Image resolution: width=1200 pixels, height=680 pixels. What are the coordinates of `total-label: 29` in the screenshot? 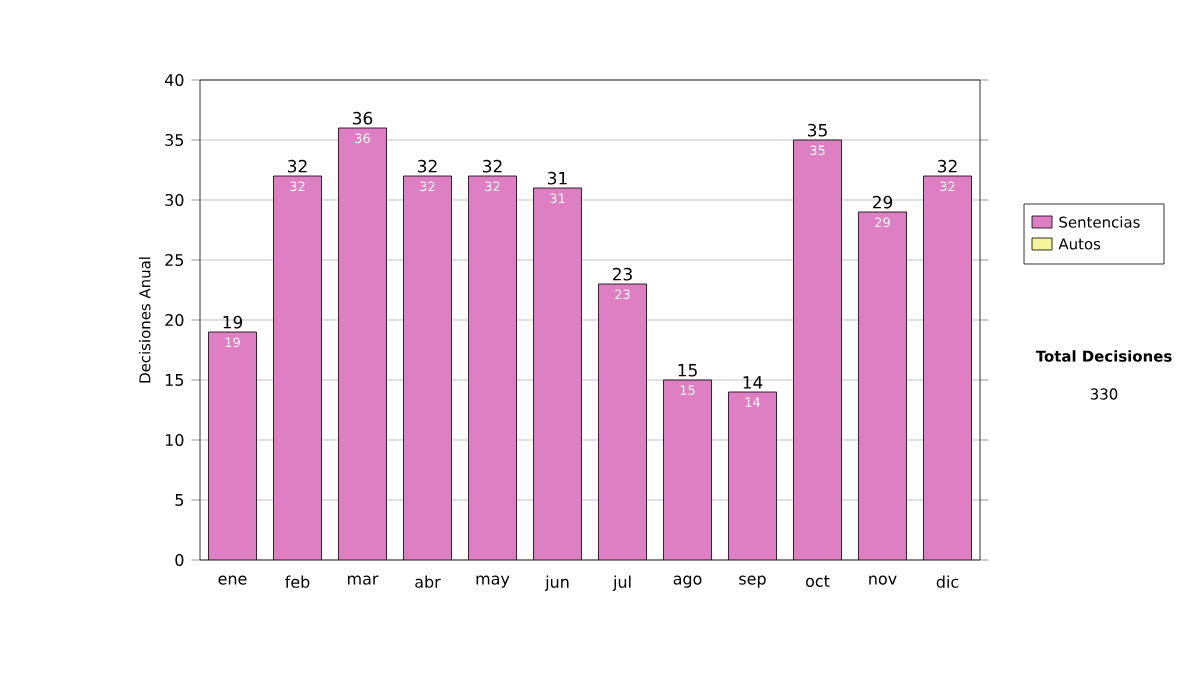 It's located at (882, 202).